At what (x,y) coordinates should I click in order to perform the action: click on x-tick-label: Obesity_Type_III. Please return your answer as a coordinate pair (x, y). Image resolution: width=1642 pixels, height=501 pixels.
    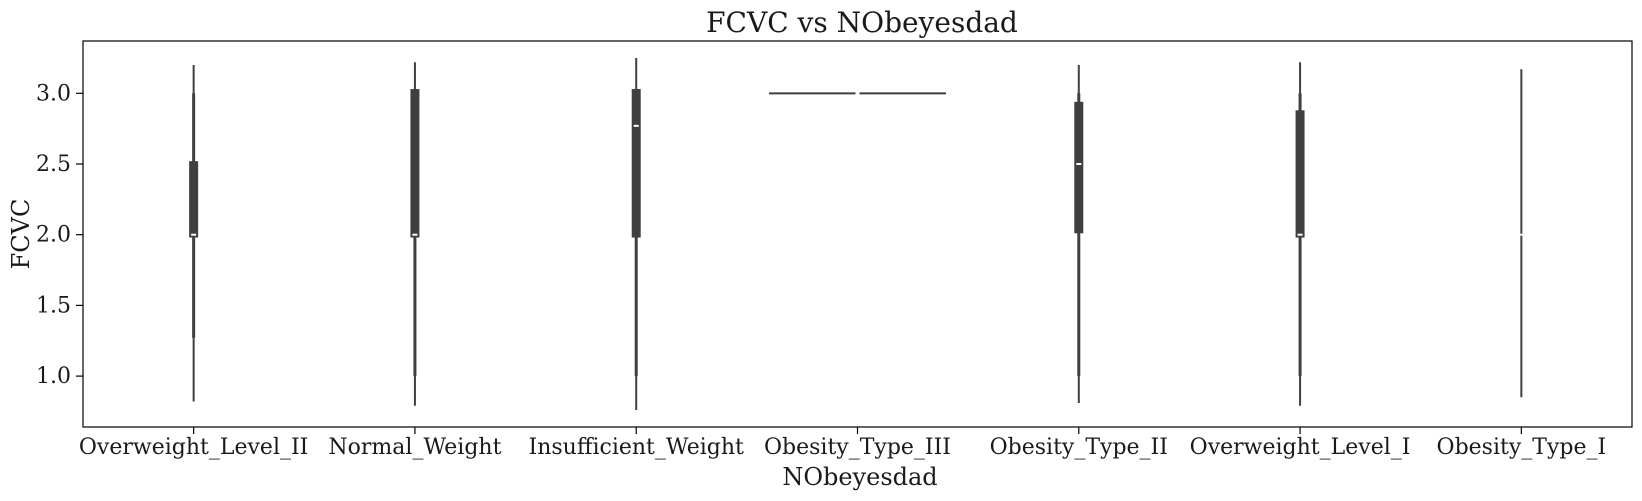
    Looking at the image, I should click on (857, 447).